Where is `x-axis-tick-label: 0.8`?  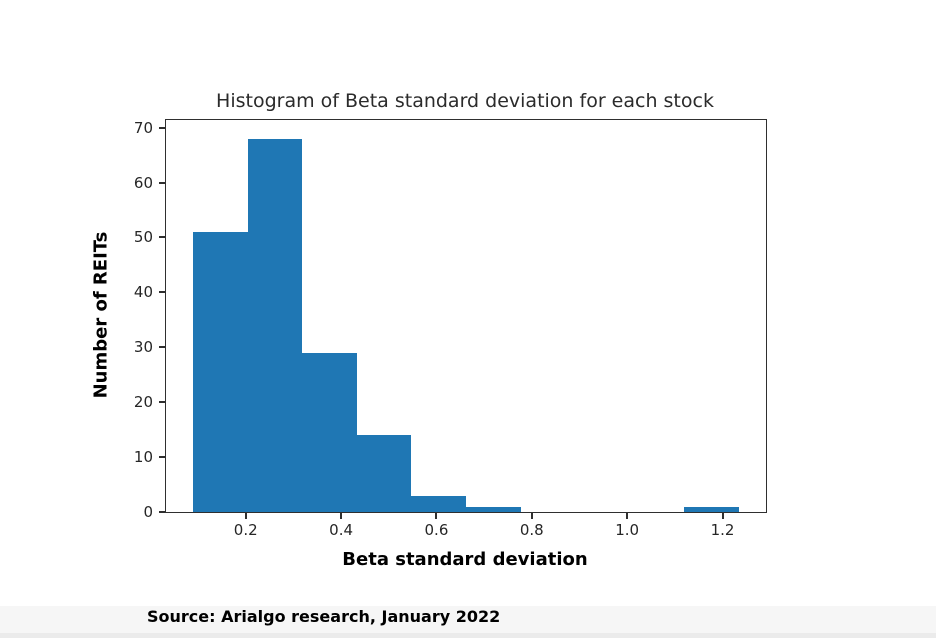 x-axis-tick-label: 0.8 is located at coordinates (531, 530).